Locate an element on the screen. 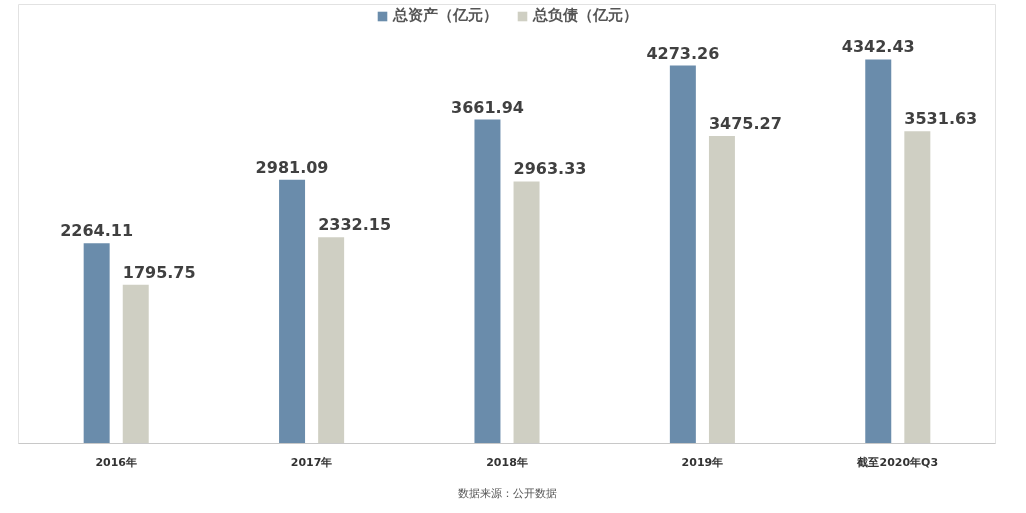 This screenshot has height=513, width=1026. data-label: 2332.15 is located at coordinates (355, 225).